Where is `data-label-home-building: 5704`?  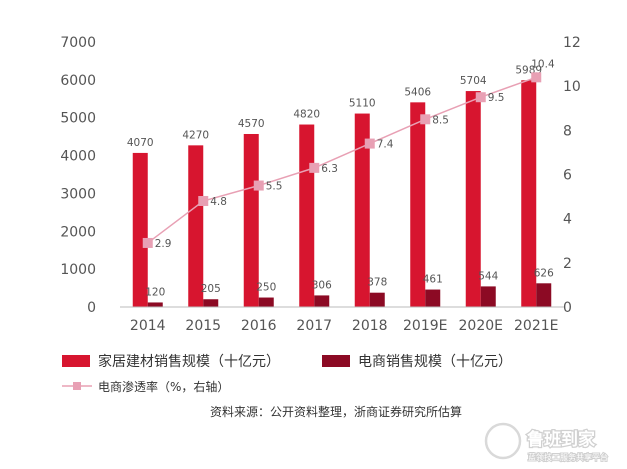 data-label-home-building: 5704 is located at coordinates (473, 81).